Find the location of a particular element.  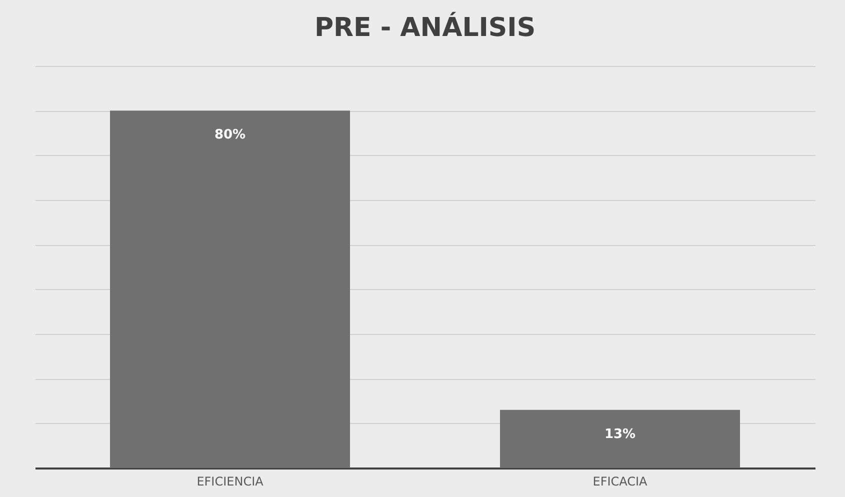

data-label: 13% is located at coordinates (620, 434).